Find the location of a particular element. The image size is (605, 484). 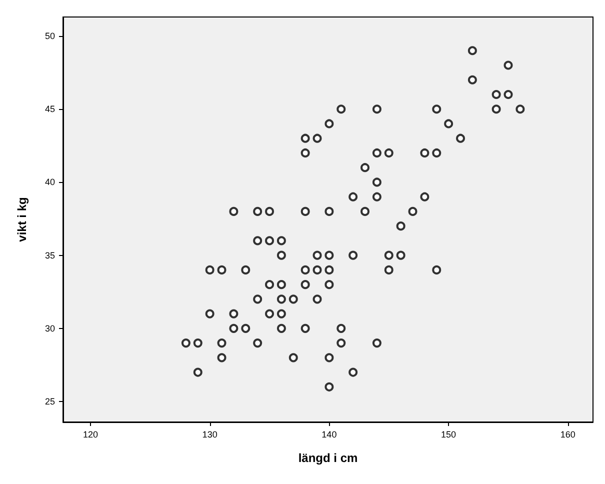

y-axis-title: vikt i kg is located at coordinates (22, 219).